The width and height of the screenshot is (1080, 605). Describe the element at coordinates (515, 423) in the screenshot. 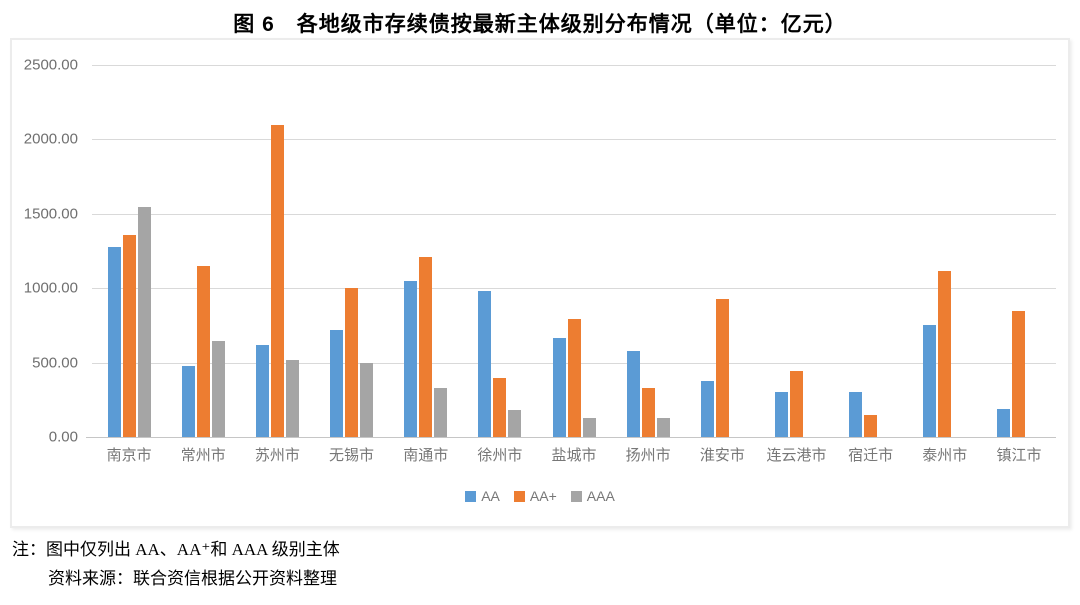

I see `bar-AAA-徐州市` at that location.